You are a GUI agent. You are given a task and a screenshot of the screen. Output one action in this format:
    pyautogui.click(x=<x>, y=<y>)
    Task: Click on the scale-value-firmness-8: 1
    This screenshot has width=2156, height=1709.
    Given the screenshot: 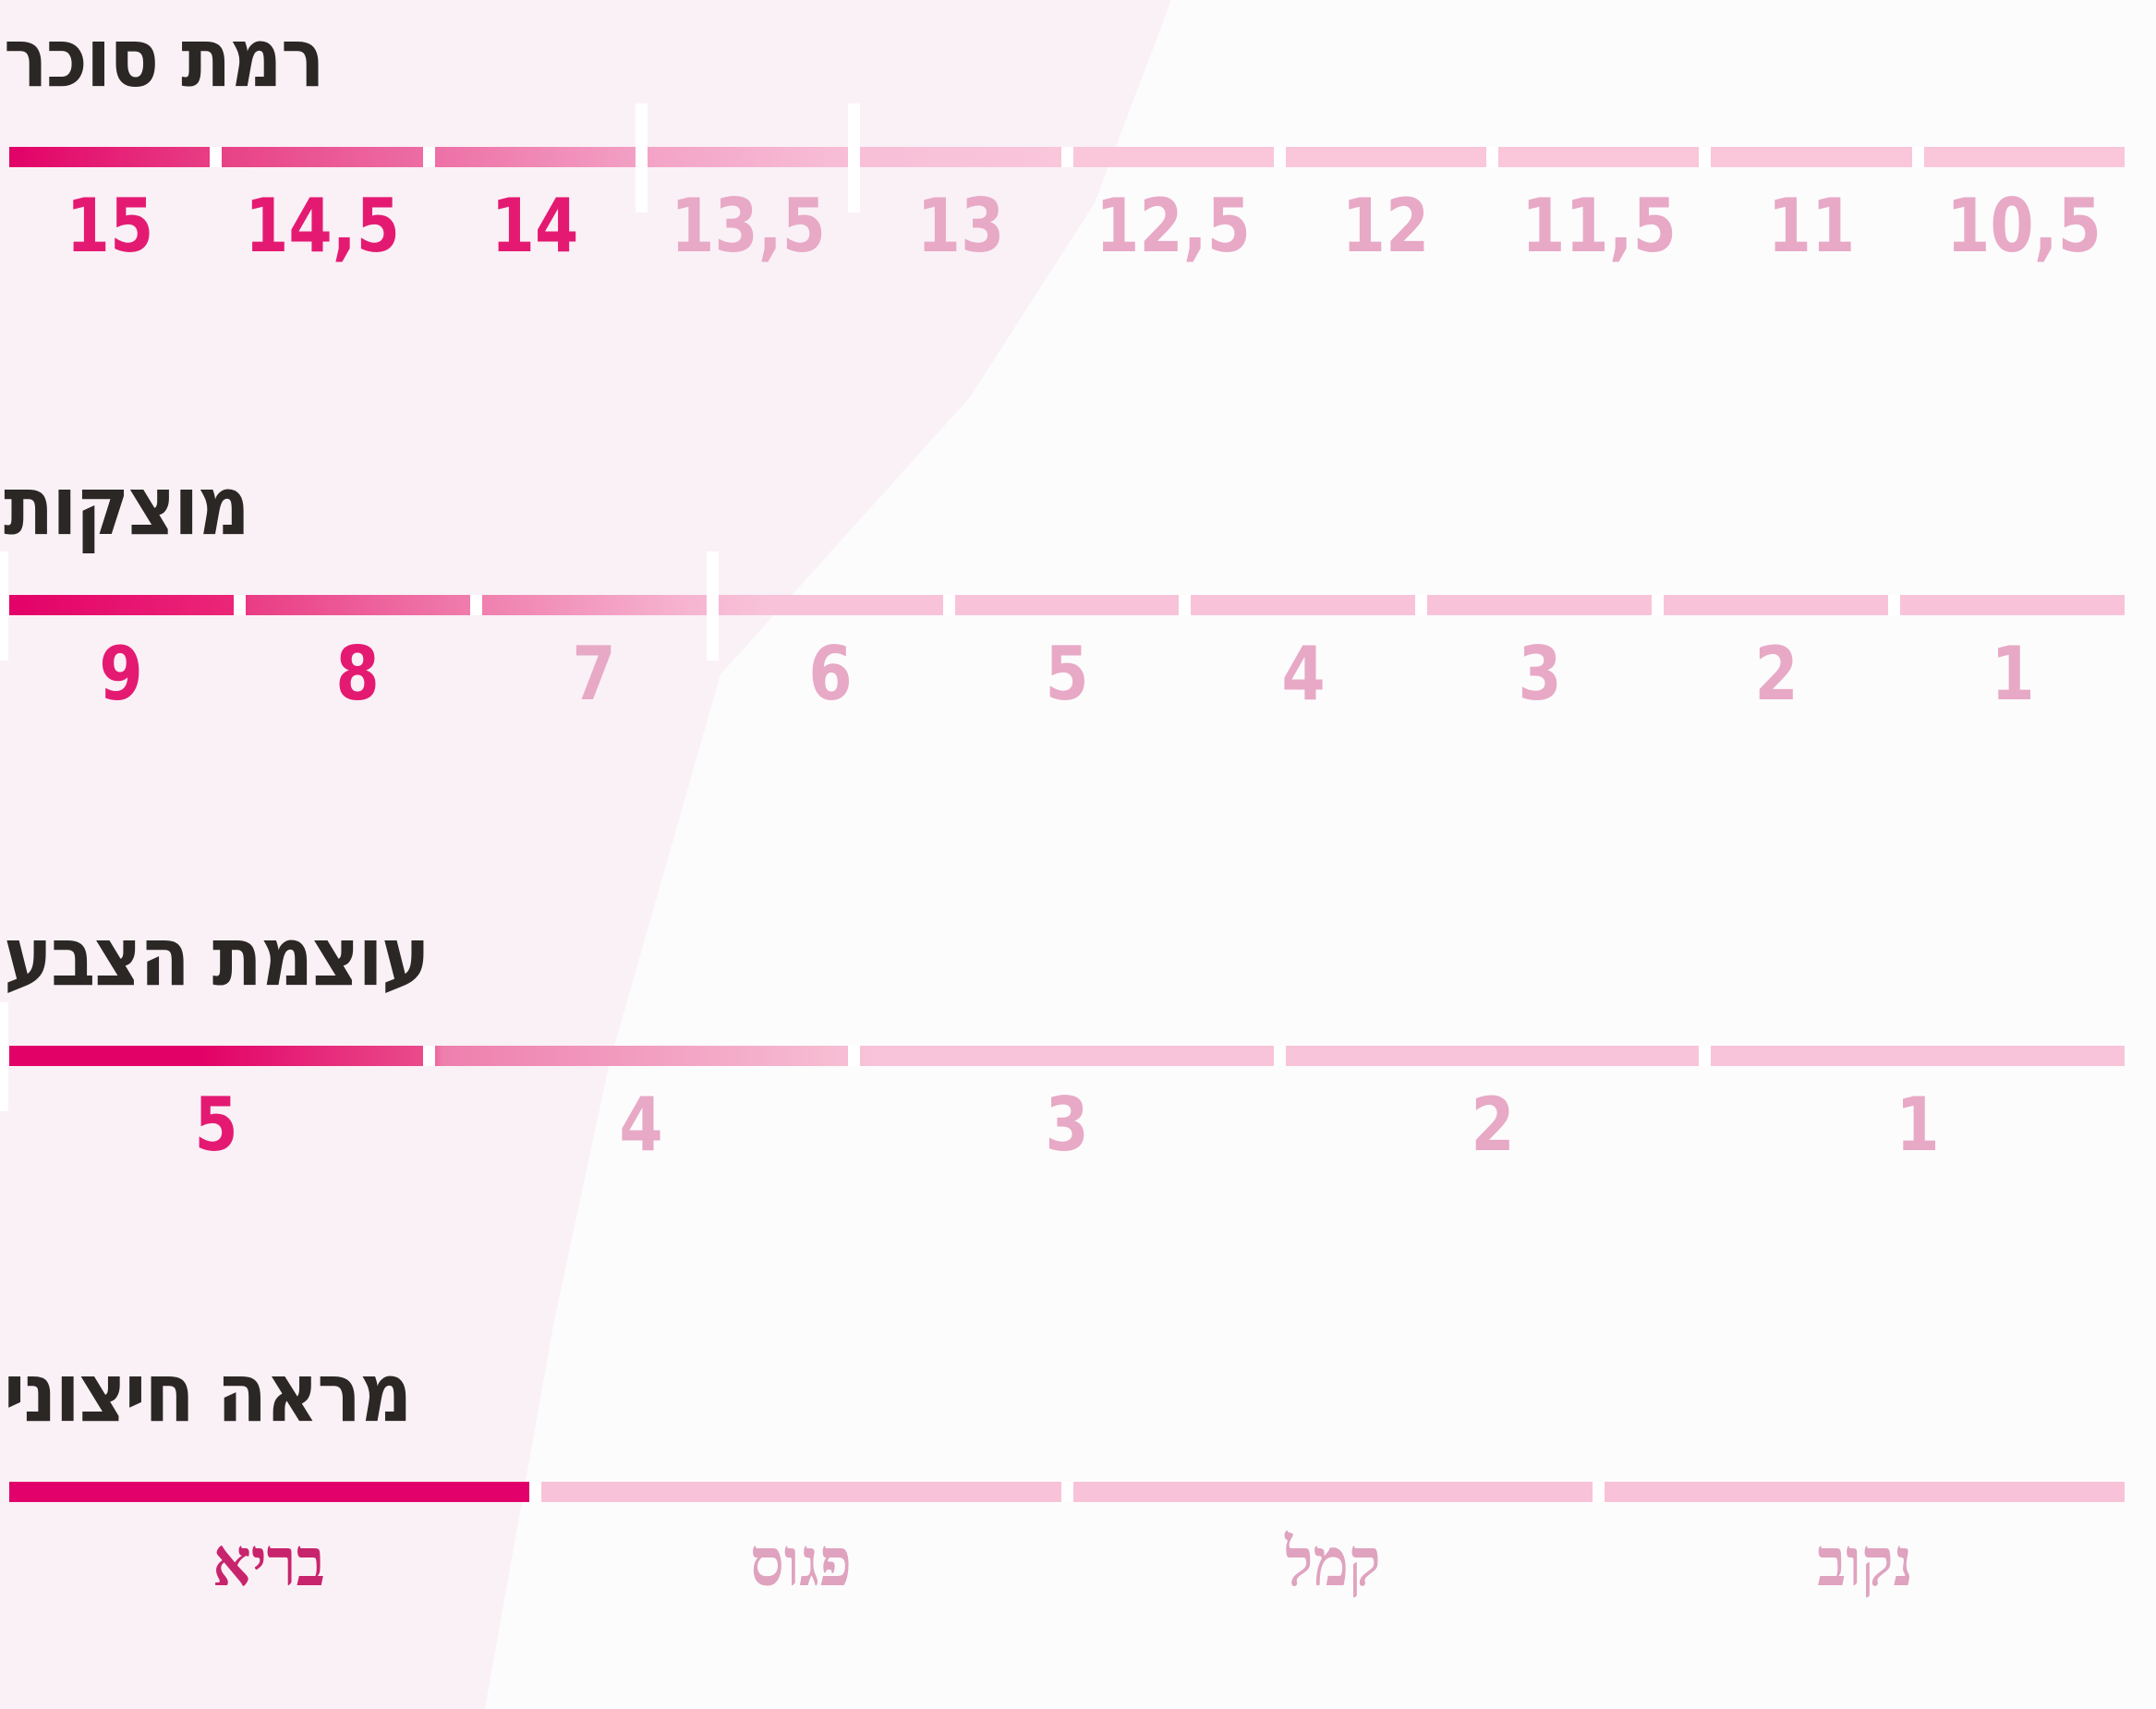 What is the action you would take?
    pyautogui.click(x=2012, y=674)
    